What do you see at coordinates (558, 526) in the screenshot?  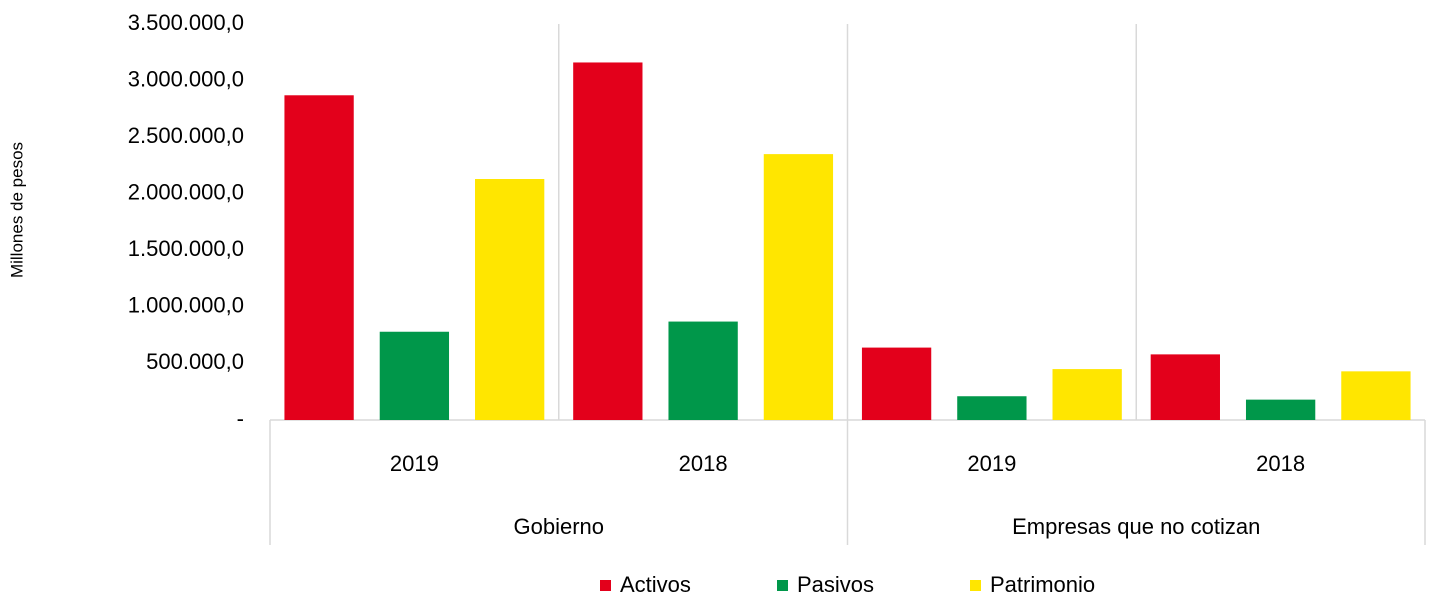 I see `group-label: Gobierno` at bounding box center [558, 526].